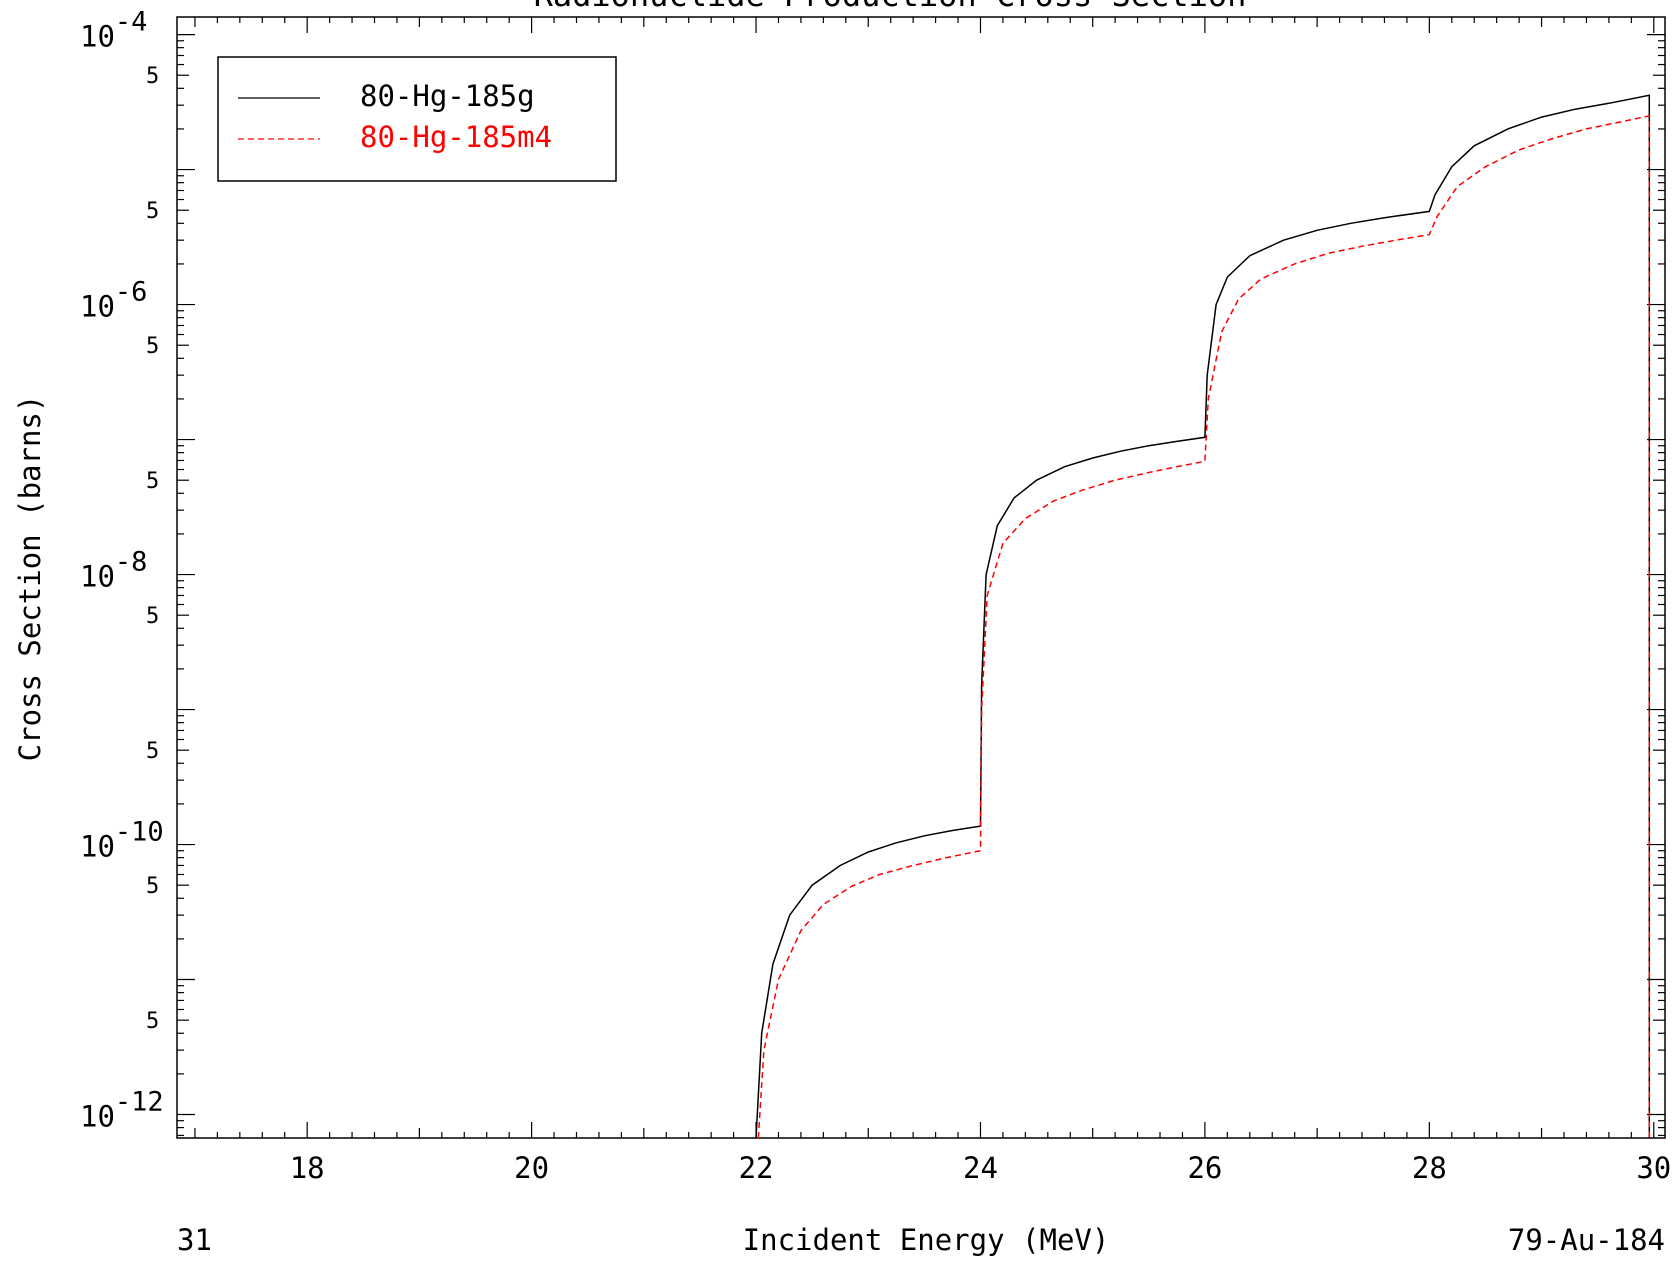 The width and height of the screenshot is (1675, 1263). Describe the element at coordinates (1204, 1168) in the screenshot. I see `x-tick-label: 26` at that location.